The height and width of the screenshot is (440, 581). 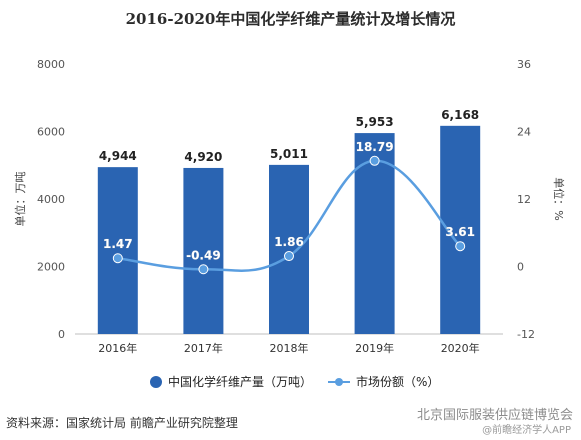 I want to click on bar-value-label: 4,920, so click(x=203, y=157).